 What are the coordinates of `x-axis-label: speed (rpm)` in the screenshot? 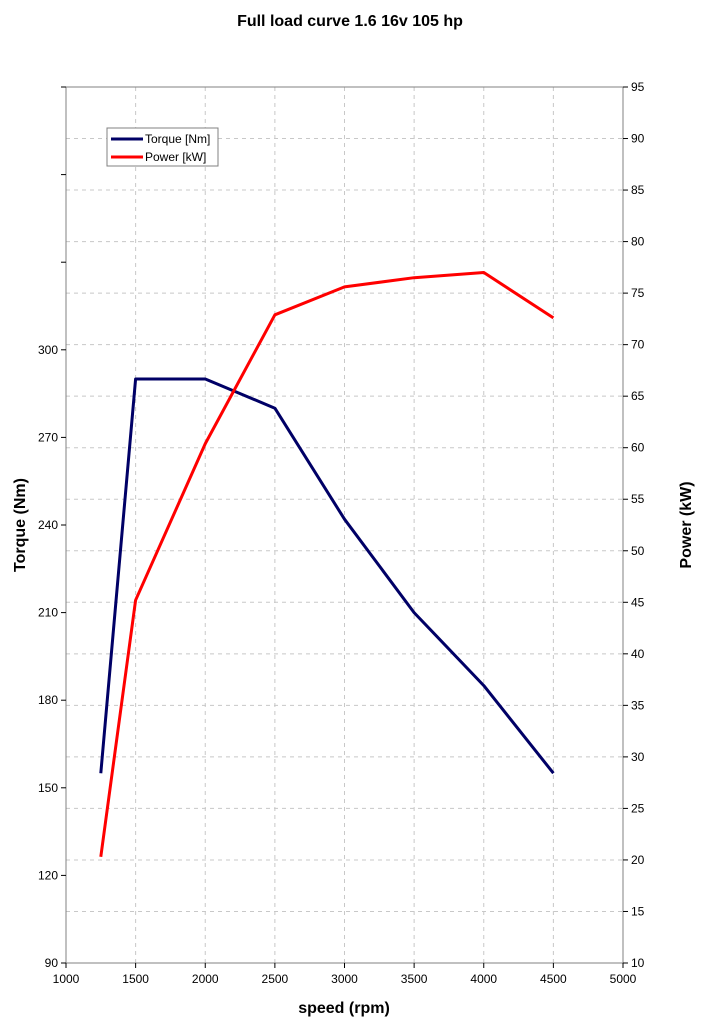 It's located at (344, 1008).